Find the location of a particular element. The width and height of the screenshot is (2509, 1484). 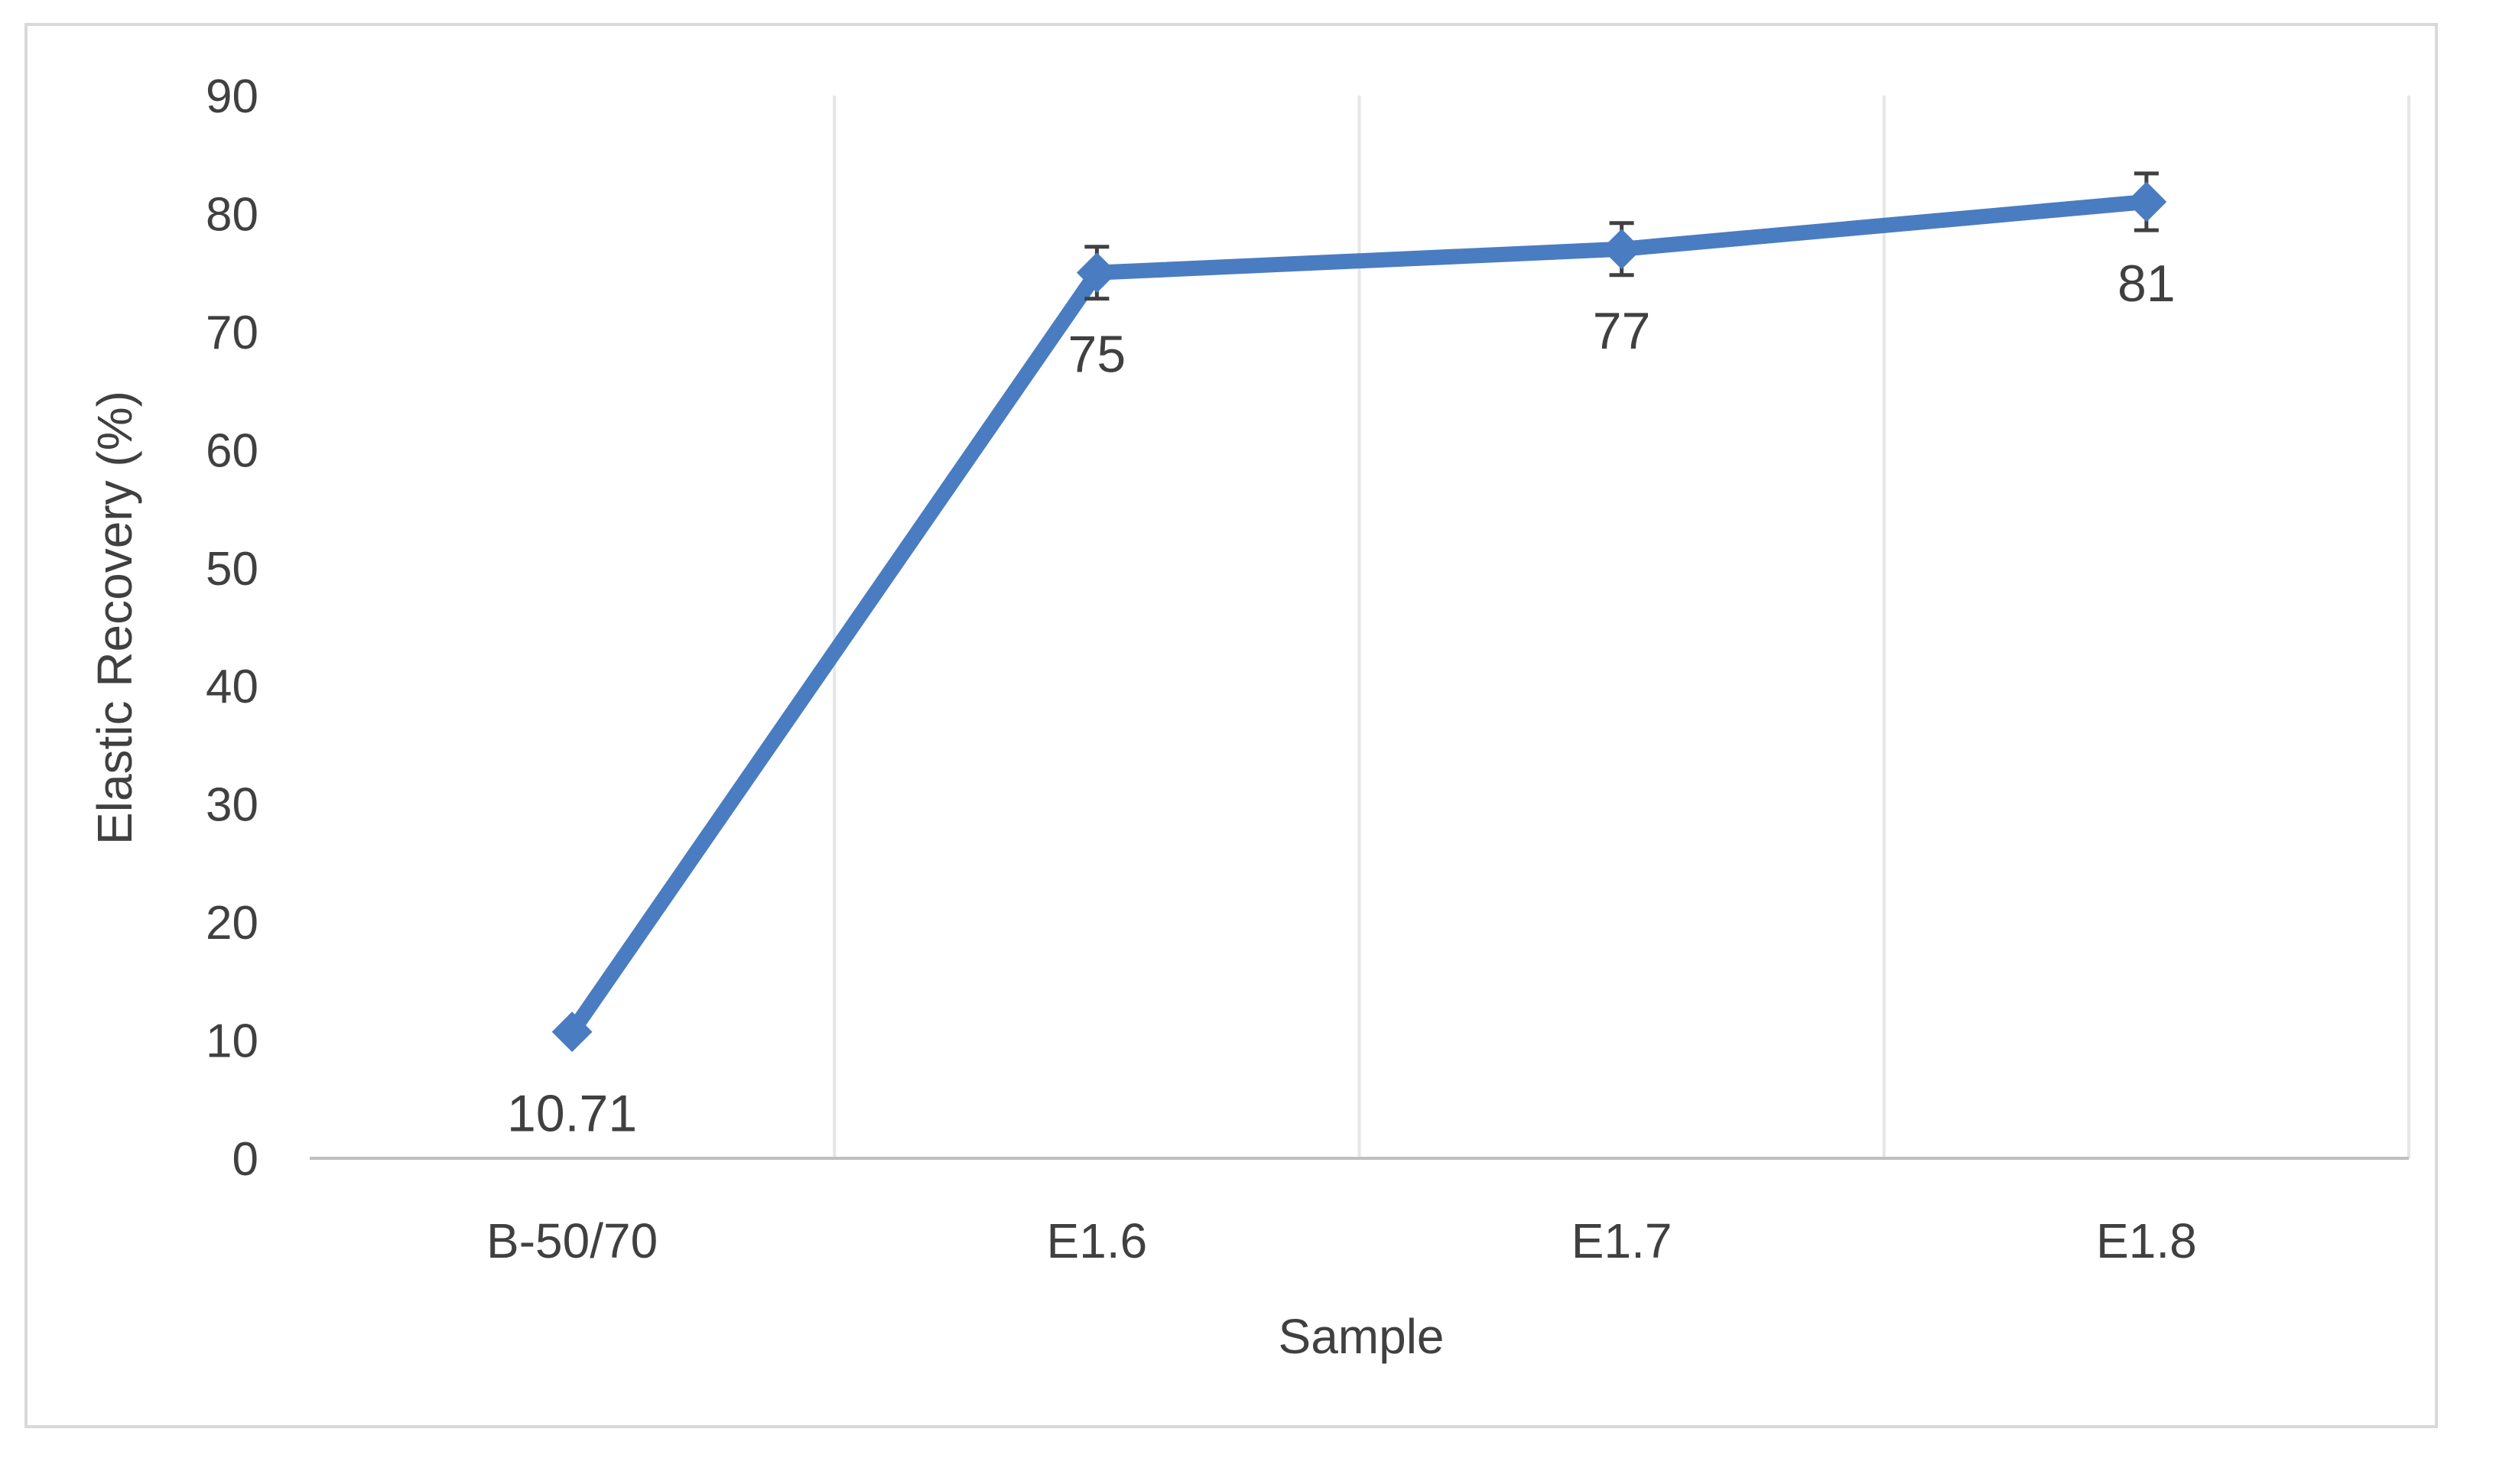

y-tick-label: 20 is located at coordinates (232, 923).